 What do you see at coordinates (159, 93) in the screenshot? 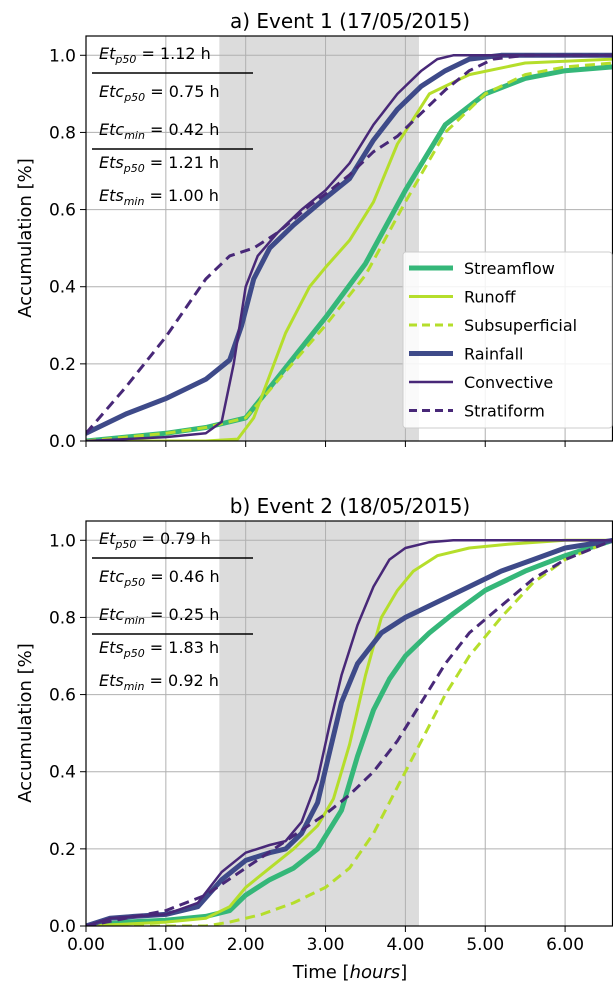
I see `annotation-top: Etcp50 = 0.75 h` at bounding box center [159, 93].